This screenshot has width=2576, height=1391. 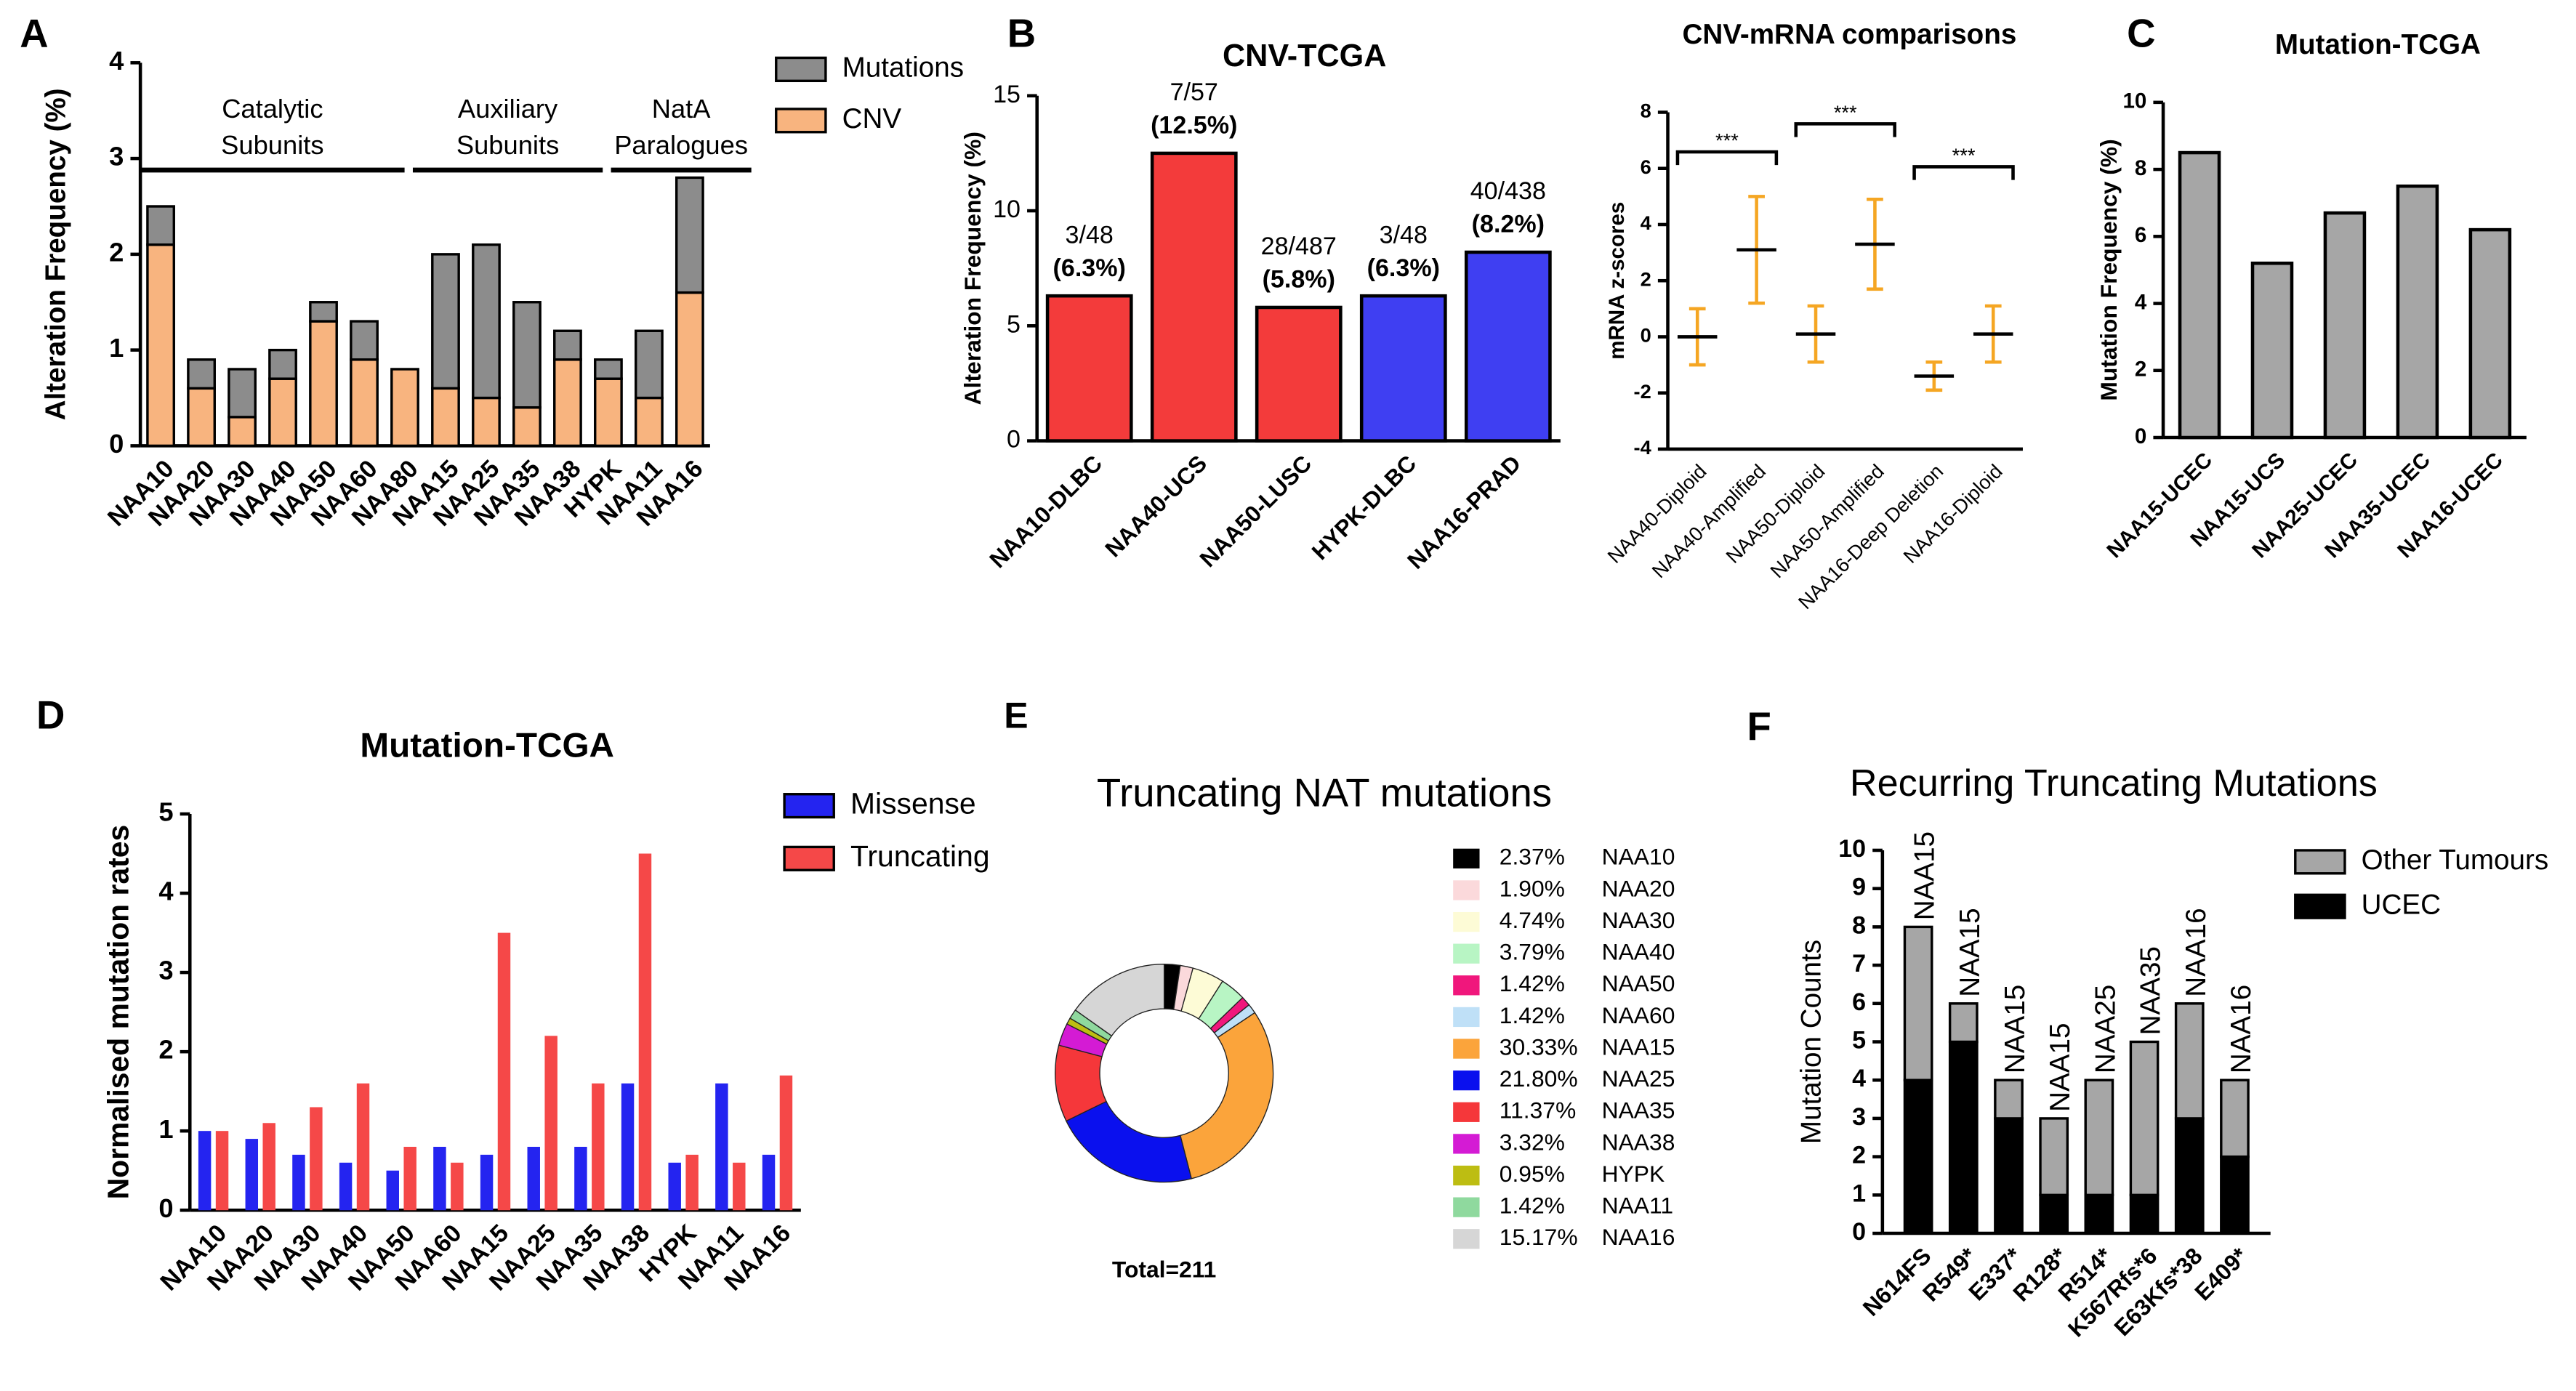 I want to click on legend-label: NAA40, so click(x=1638, y=952).